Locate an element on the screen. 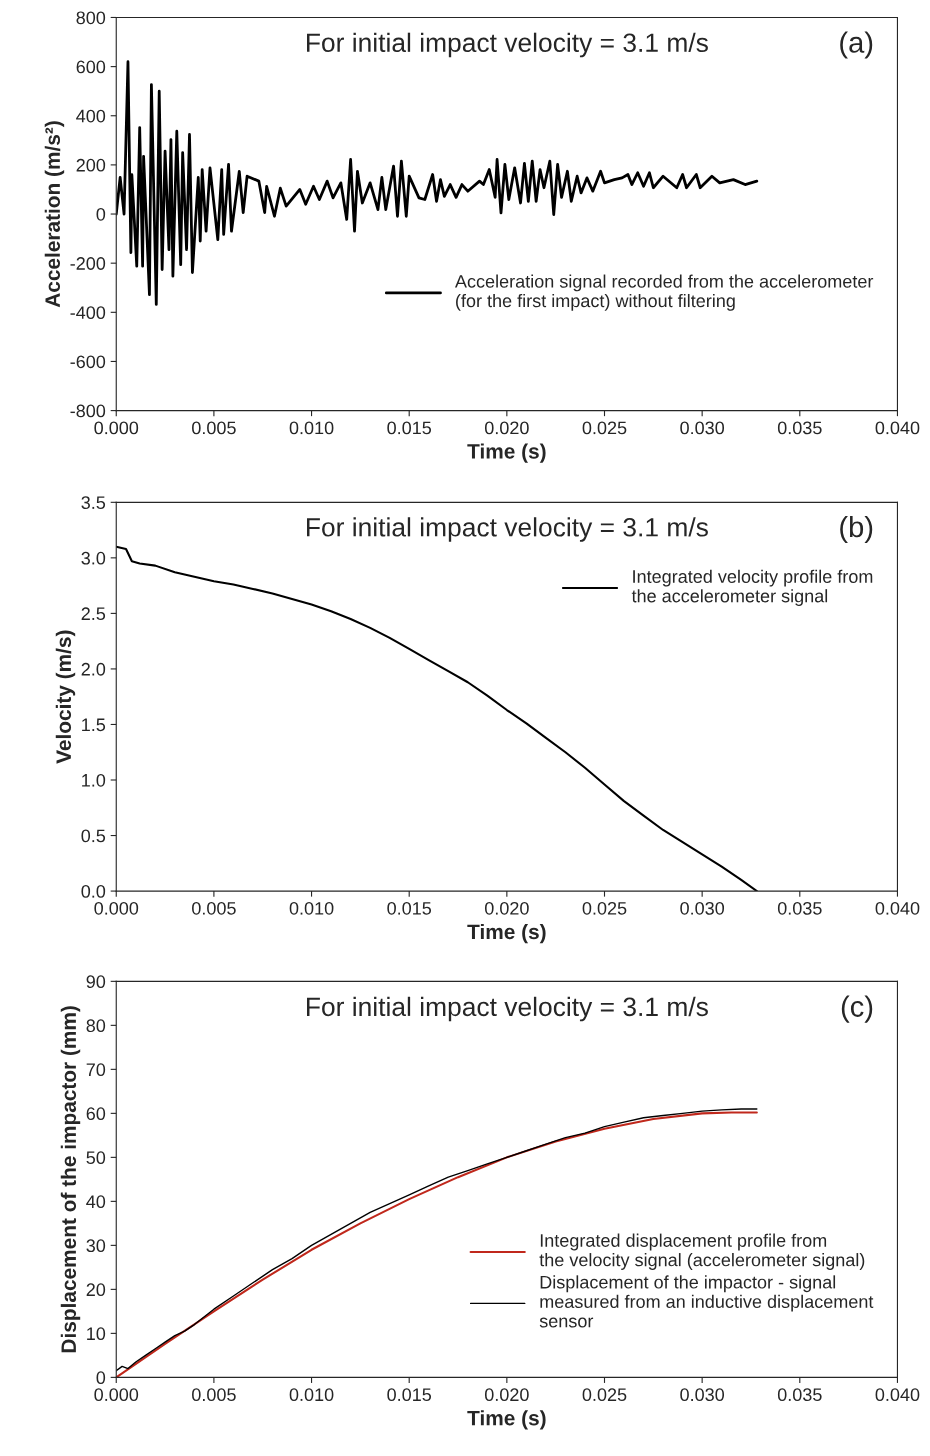 Image resolution: width=930 pixels, height=1456 pixels. y-tick-label: 2.0 is located at coordinates (93, 669).